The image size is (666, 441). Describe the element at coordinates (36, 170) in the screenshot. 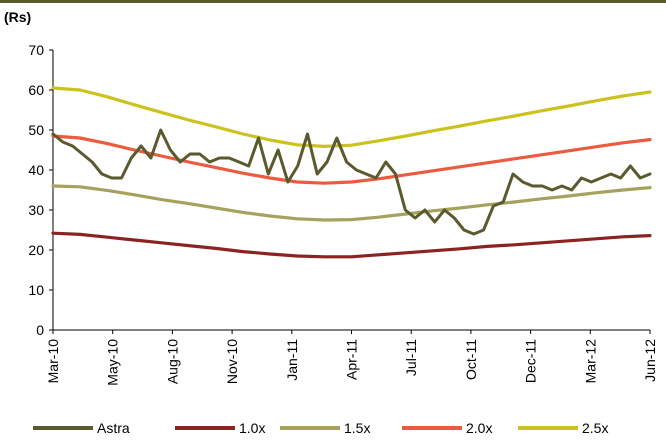

I see `y-tick-label: 40` at that location.